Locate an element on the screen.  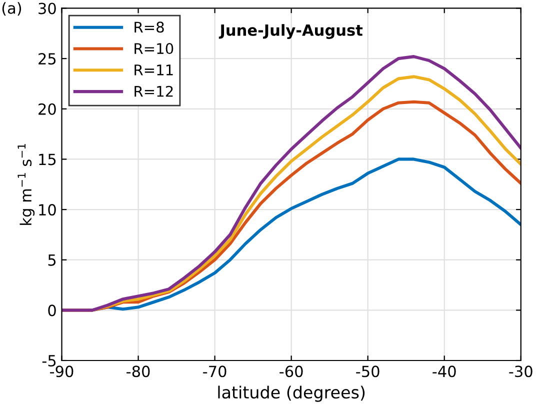
text: (a) is located at coordinates (12, 9).